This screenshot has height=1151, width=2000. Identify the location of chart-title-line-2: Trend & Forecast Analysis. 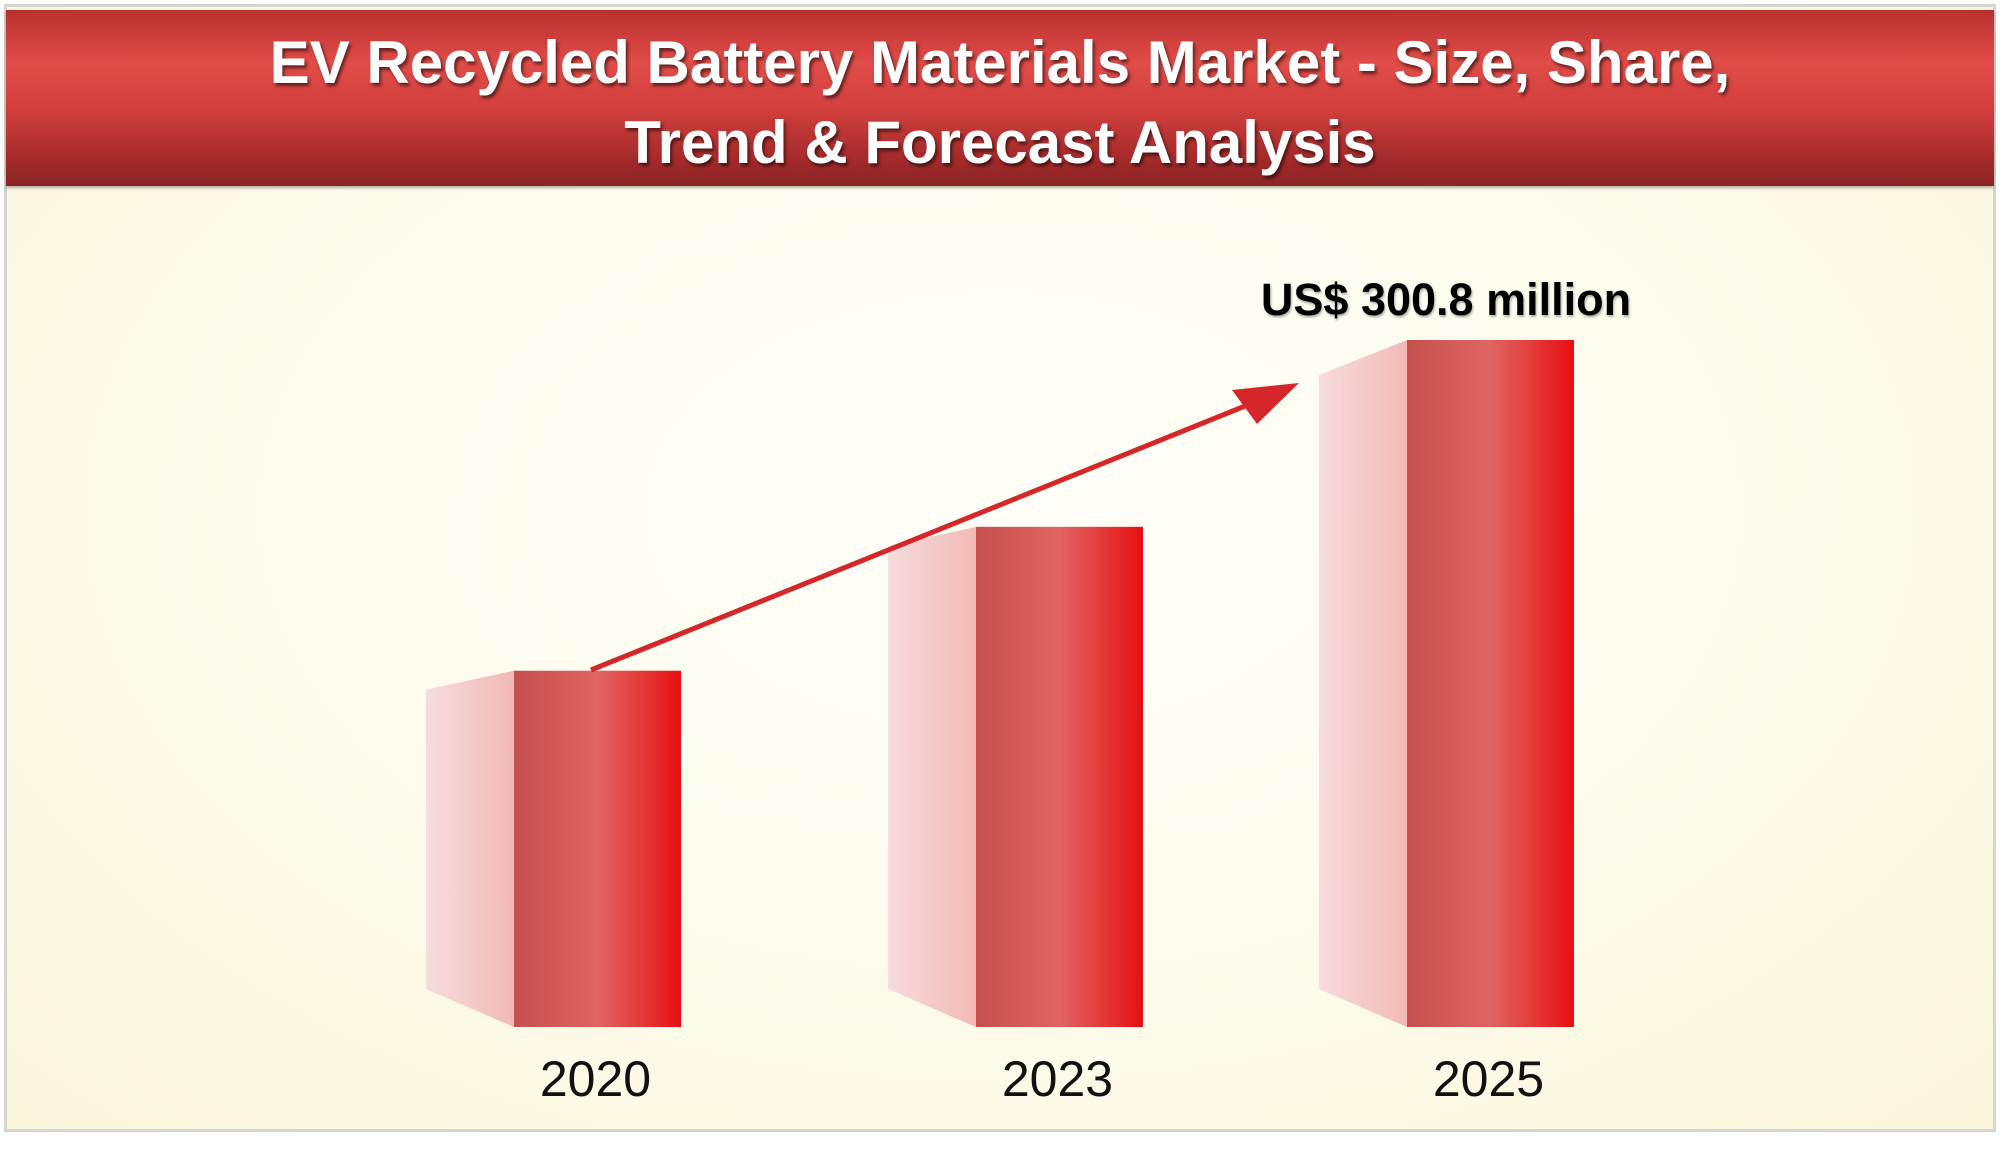
(1000, 142).